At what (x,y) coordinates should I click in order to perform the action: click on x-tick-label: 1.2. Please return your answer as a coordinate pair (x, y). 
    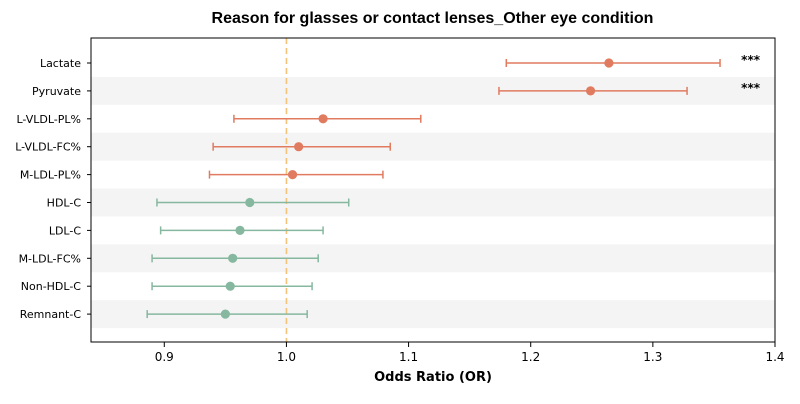
    Looking at the image, I should click on (530, 357).